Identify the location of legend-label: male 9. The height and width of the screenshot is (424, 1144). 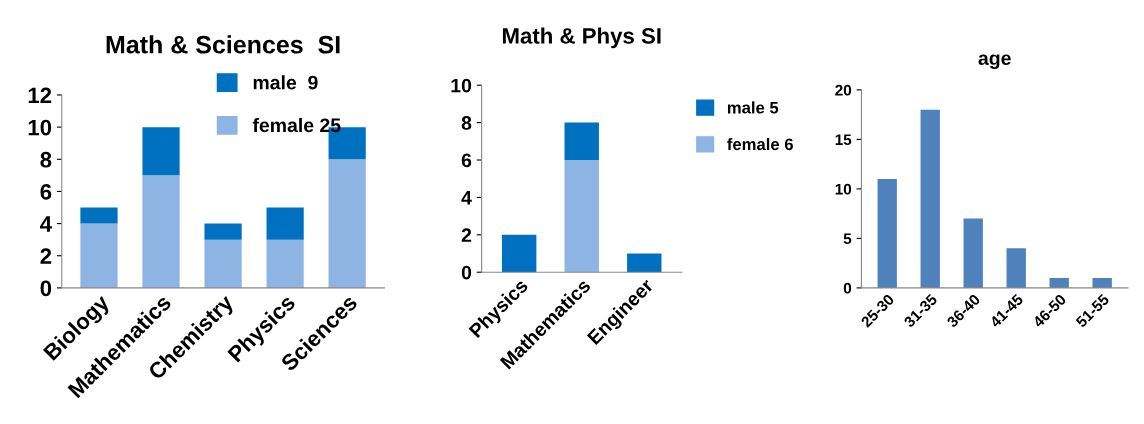
(285, 82).